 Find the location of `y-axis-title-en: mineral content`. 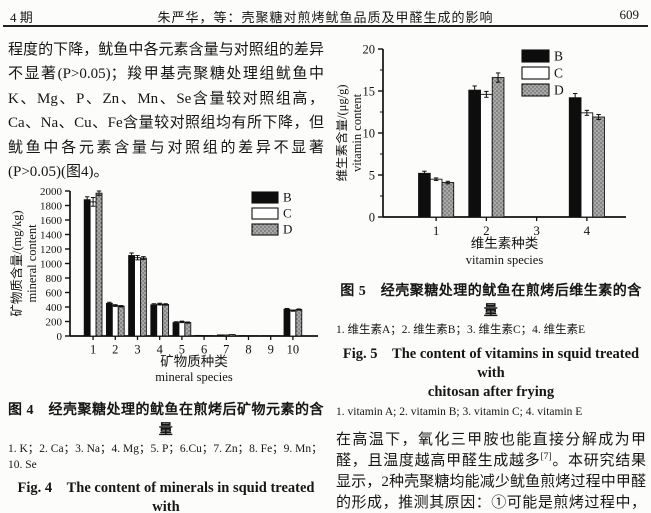

y-axis-title-en: mineral content is located at coordinates (32, 263).